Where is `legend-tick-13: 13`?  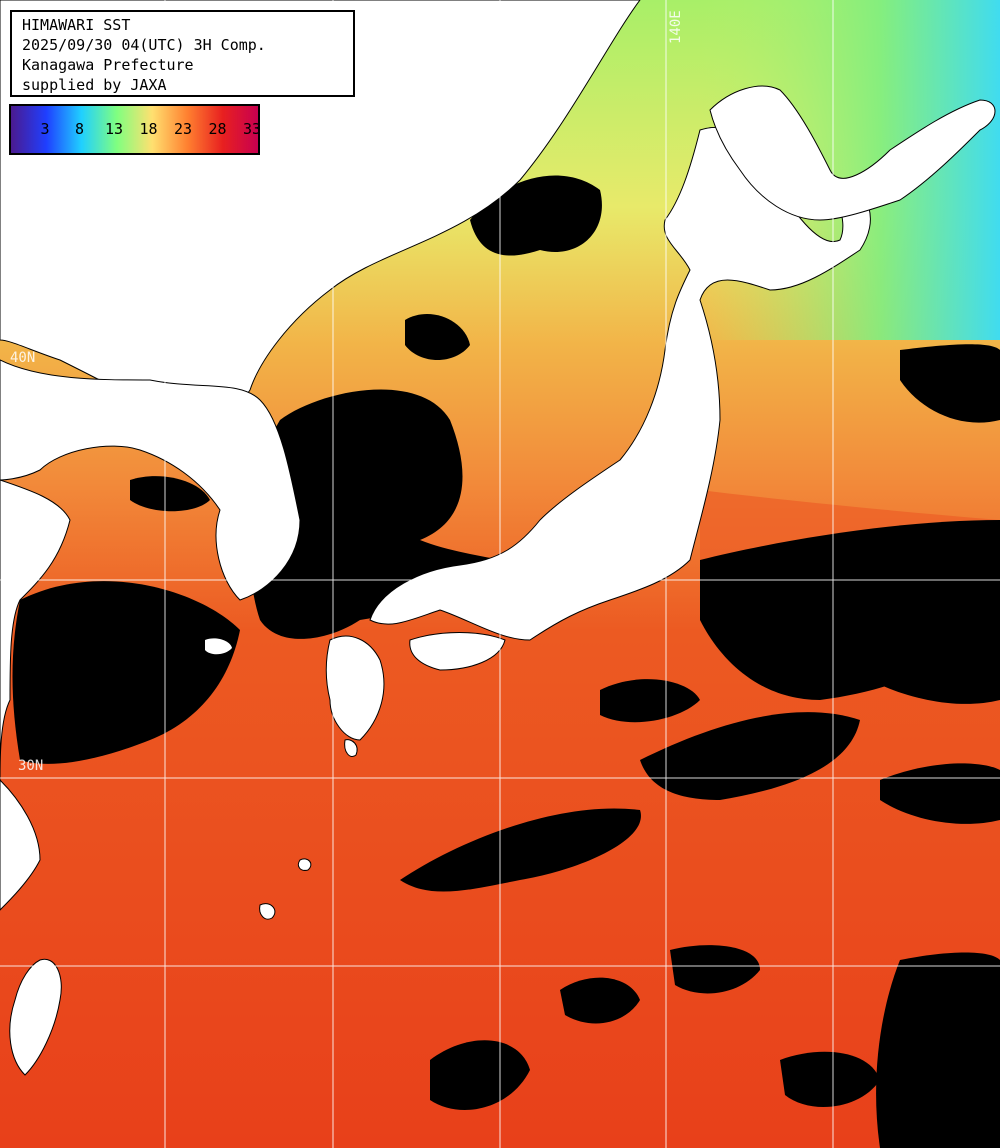
legend-tick-13: 13 is located at coordinates (114, 129).